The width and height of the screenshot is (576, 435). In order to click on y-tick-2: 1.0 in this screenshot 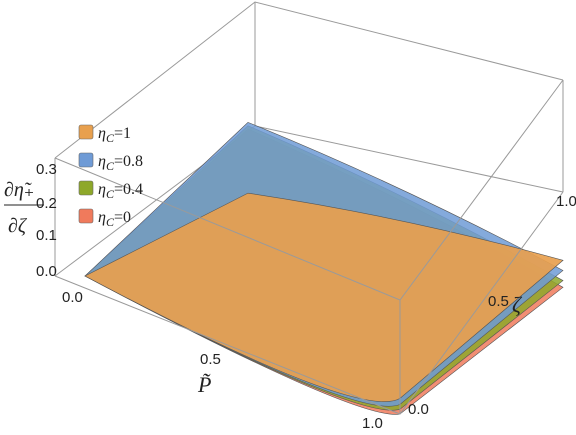, I will do `click(566, 201)`.